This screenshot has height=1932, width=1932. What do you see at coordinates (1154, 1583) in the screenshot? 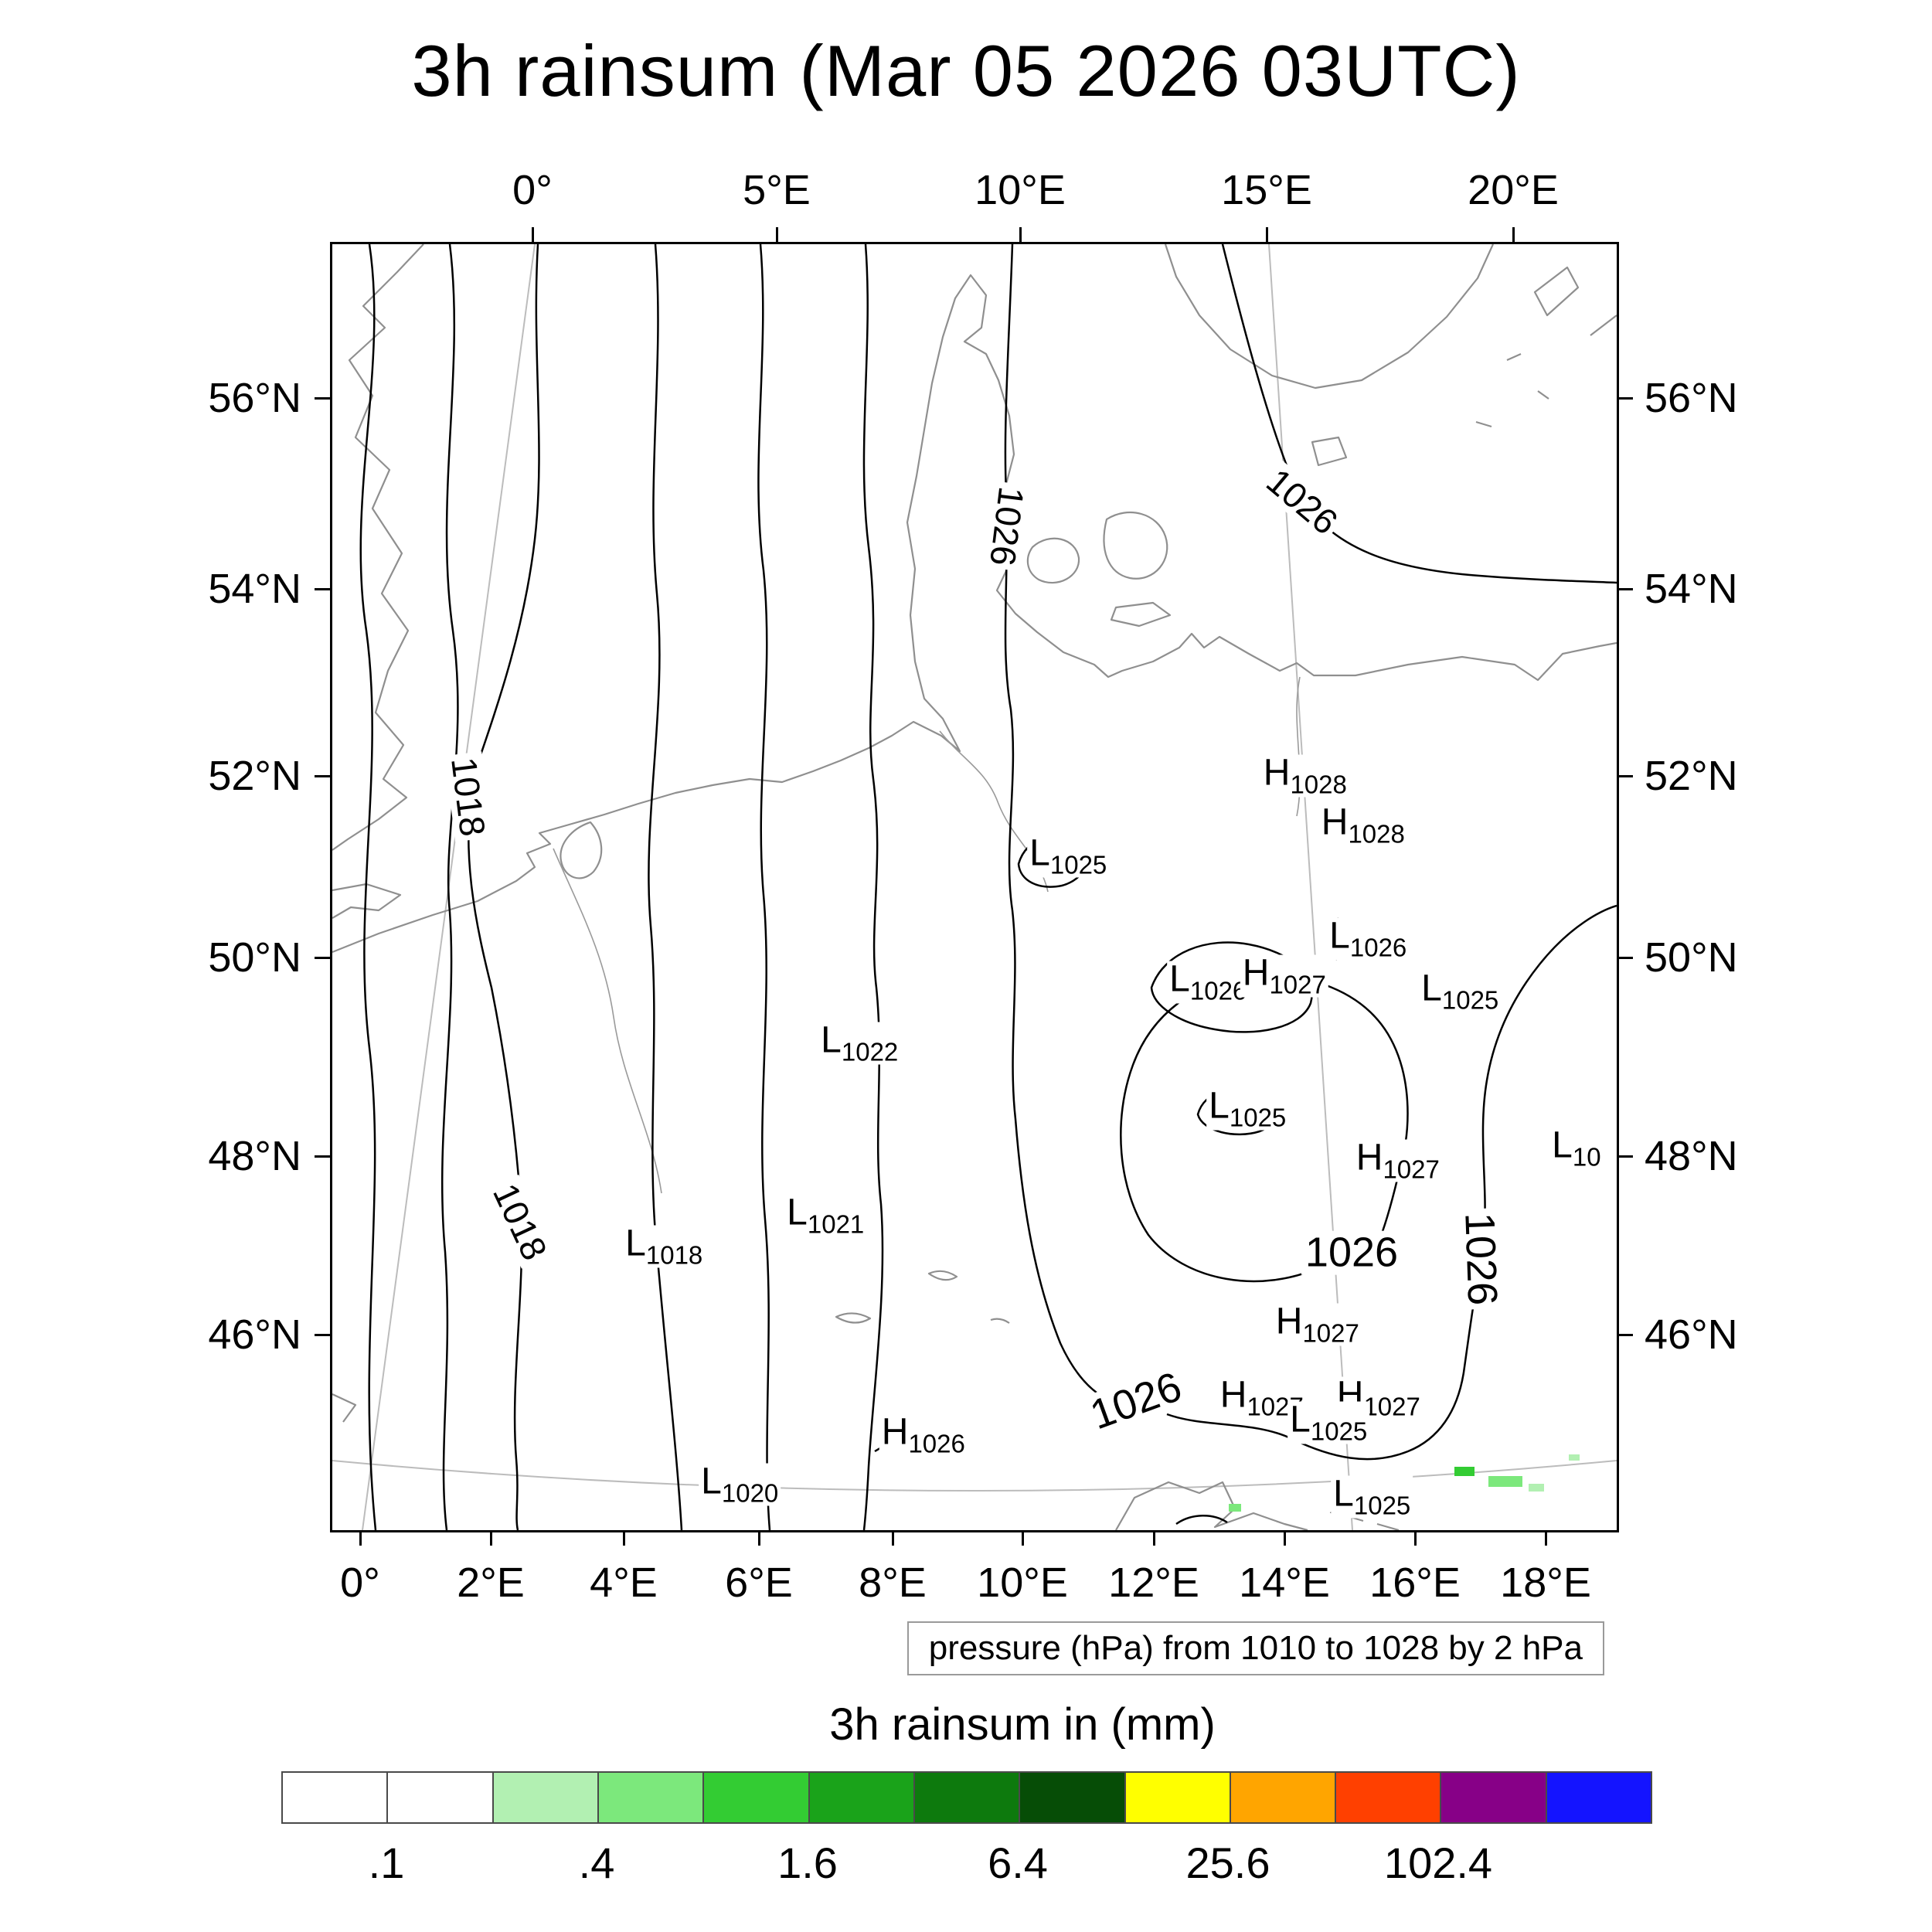
I see `lon-tick-label: 12°E` at bounding box center [1154, 1583].